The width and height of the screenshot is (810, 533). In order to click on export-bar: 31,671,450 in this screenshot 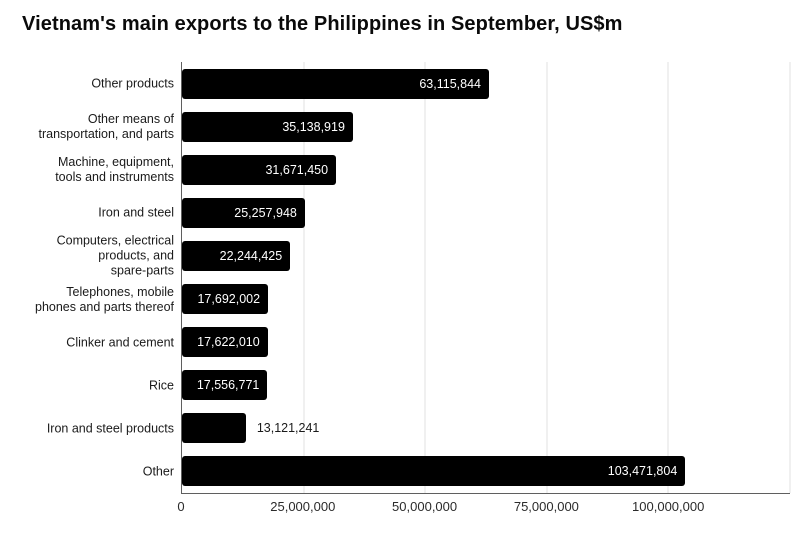, I will do `click(259, 169)`.